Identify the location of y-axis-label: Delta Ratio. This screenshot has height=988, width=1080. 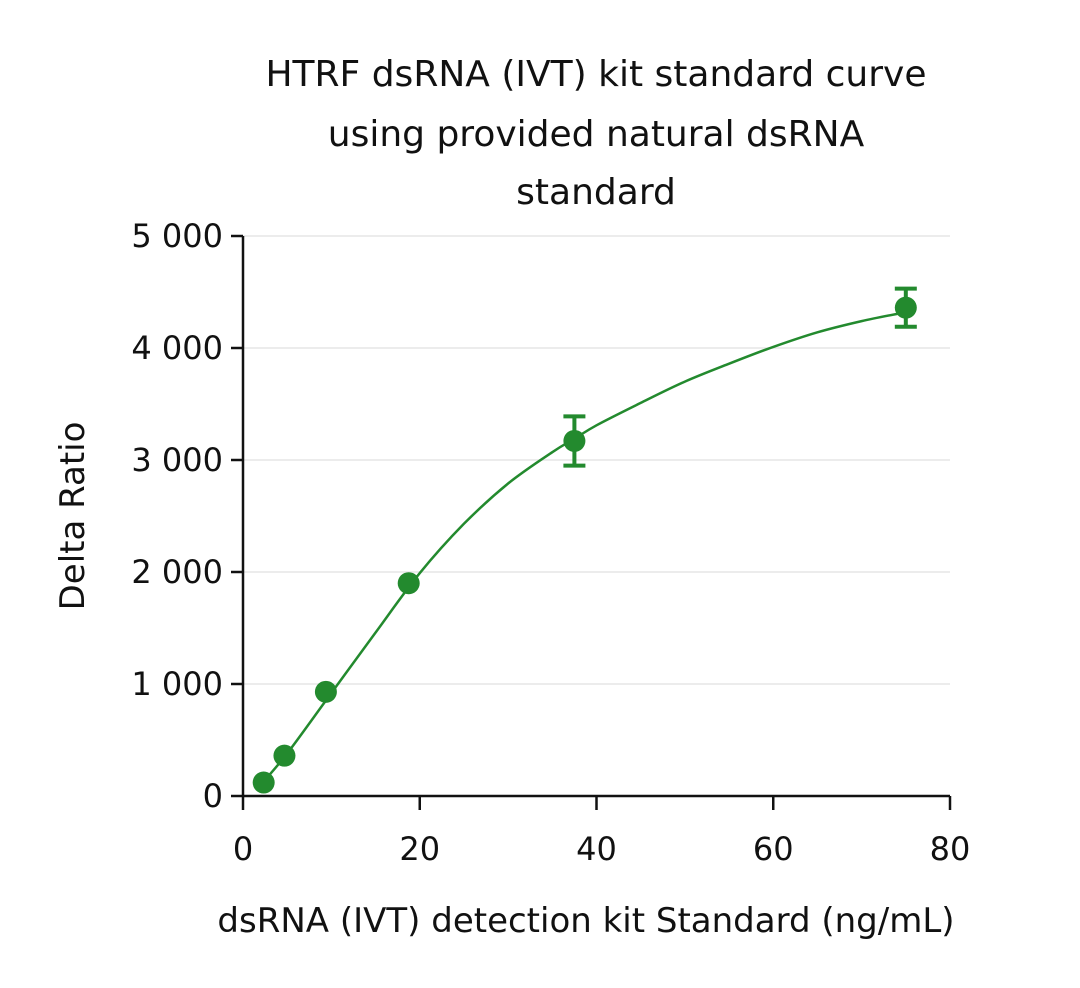
(73, 516).